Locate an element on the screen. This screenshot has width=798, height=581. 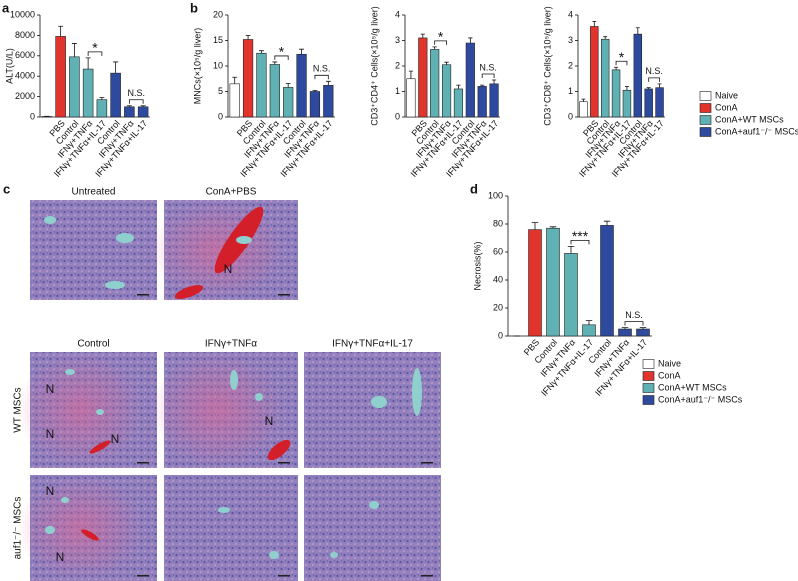
y-tick-label: 4 is located at coordinates (570, 14).